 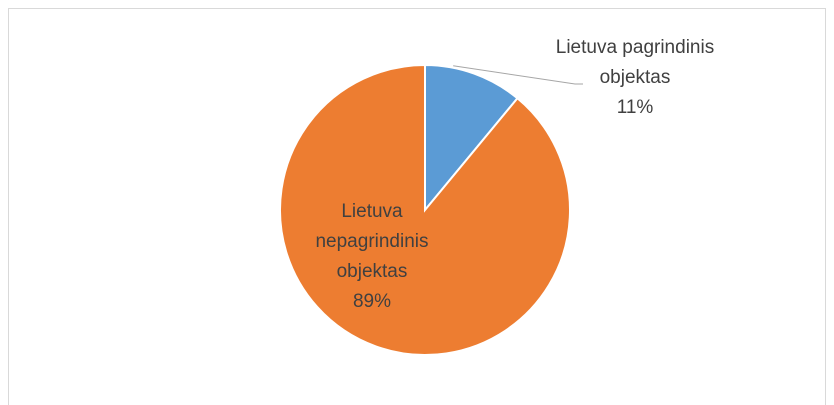 I want to click on category-label: Lietuva nepagrindinis objektas, so click(x=372, y=241).